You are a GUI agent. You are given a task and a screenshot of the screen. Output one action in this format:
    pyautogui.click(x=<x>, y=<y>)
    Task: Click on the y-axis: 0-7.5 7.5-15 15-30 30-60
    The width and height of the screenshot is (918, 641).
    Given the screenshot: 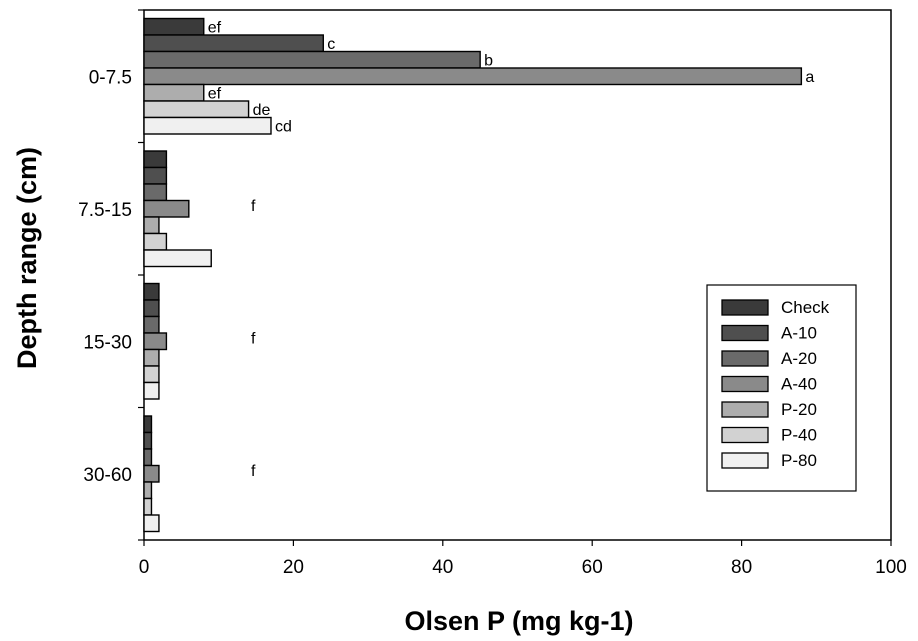 What is the action you would take?
    pyautogui.click(x=111, y=275)
    